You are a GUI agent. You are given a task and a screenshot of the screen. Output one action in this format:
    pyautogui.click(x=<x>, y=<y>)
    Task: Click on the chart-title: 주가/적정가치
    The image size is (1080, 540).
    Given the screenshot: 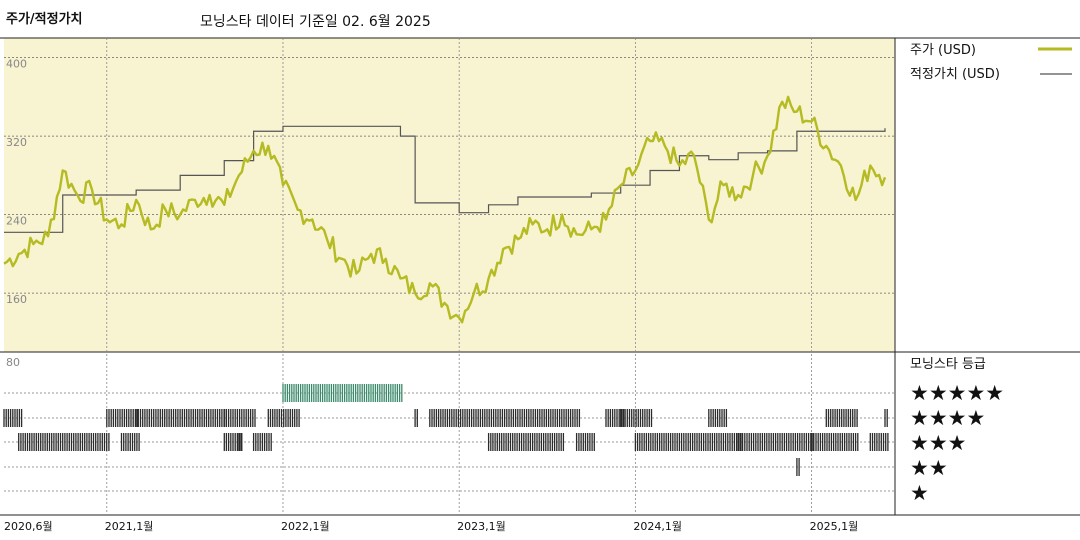 What is the action you would take?
    pyautogui.click(x=44, y=19)
    